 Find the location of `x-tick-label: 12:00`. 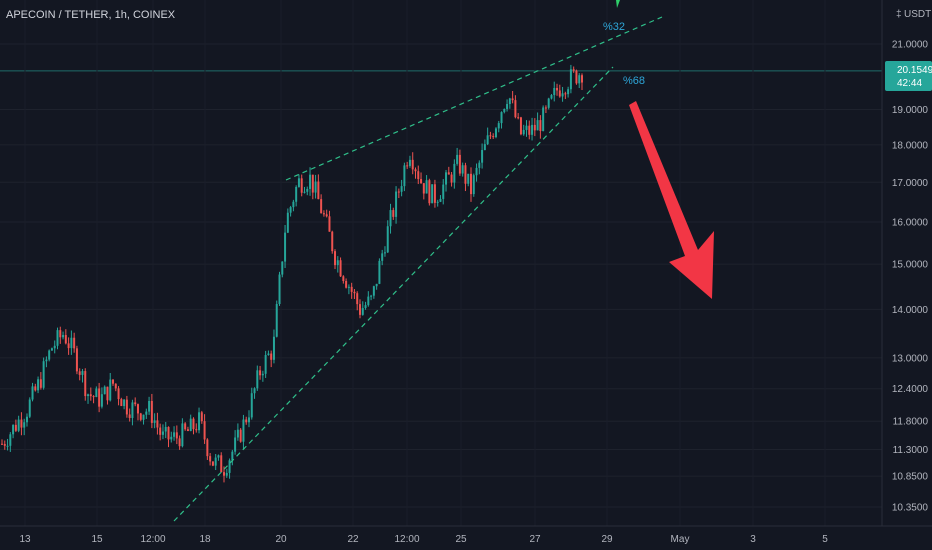

x-tick-label: 12:00 is located at coordinates (152, 539).